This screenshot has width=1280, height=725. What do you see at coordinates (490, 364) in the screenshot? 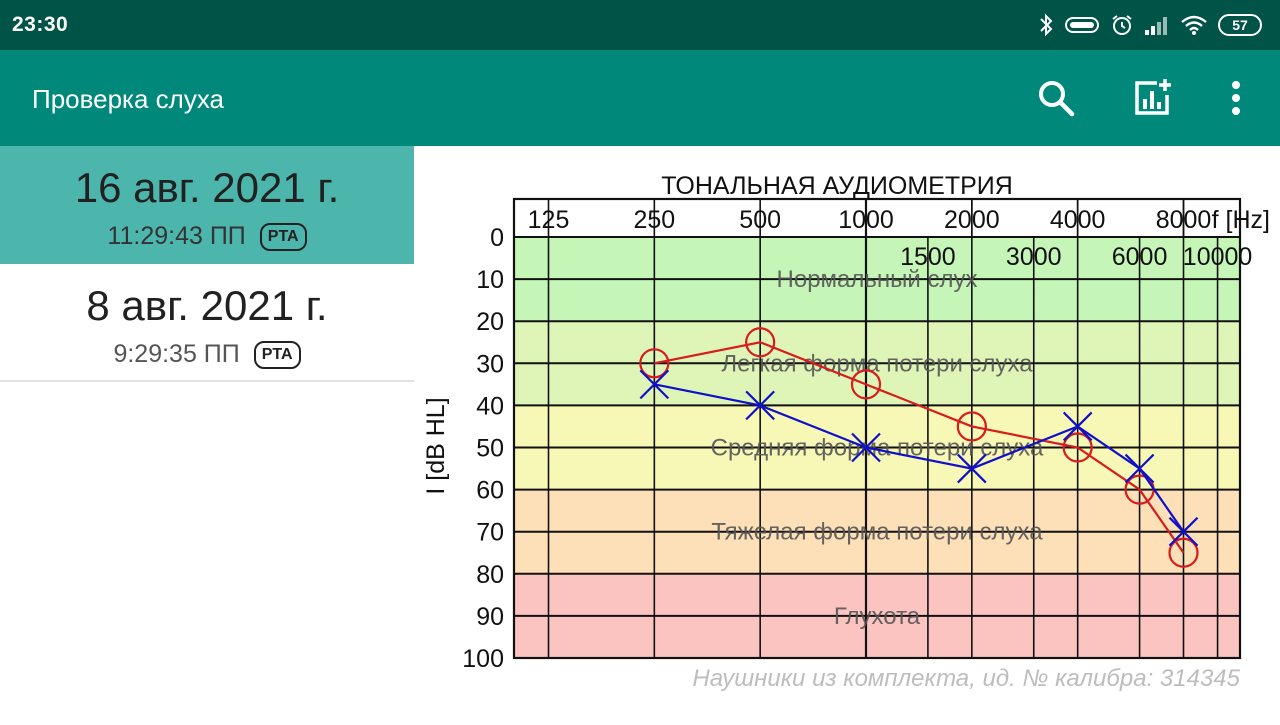
I see `y-tick-label: 30` at bounding box center [490, 364].